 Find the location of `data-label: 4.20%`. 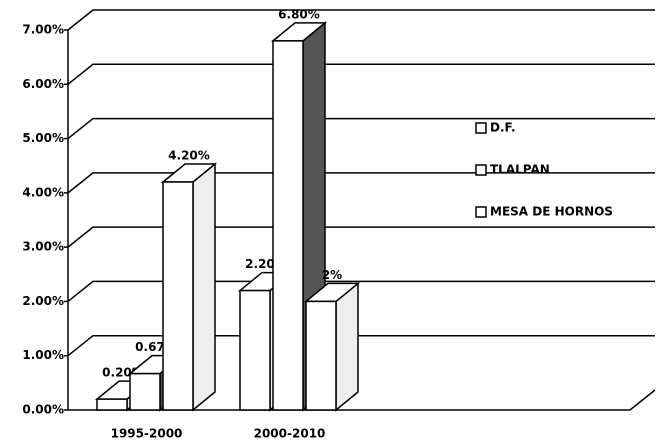

data-label: 4.20% is located at coordinates (189, 156).